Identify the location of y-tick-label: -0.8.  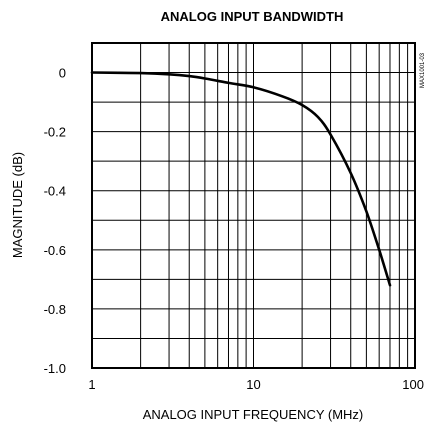
(55, 309).